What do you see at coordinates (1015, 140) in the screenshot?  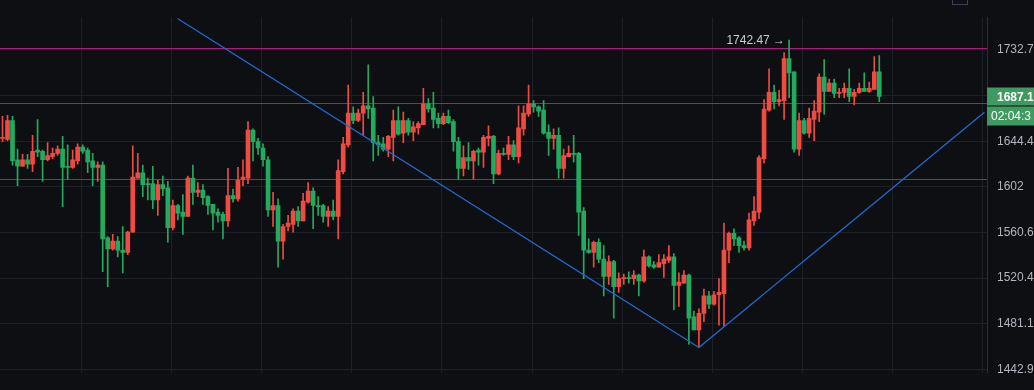 I see `y-tick-label: 1644.4` at bounding box center [1015, 140].